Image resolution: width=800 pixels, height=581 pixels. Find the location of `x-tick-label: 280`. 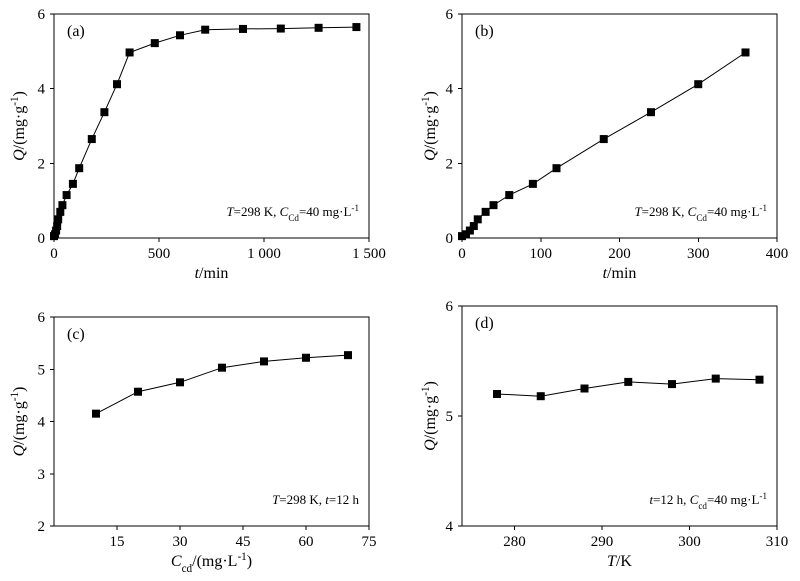

x-tick-label: 280 is located at coordinates (514, 542).